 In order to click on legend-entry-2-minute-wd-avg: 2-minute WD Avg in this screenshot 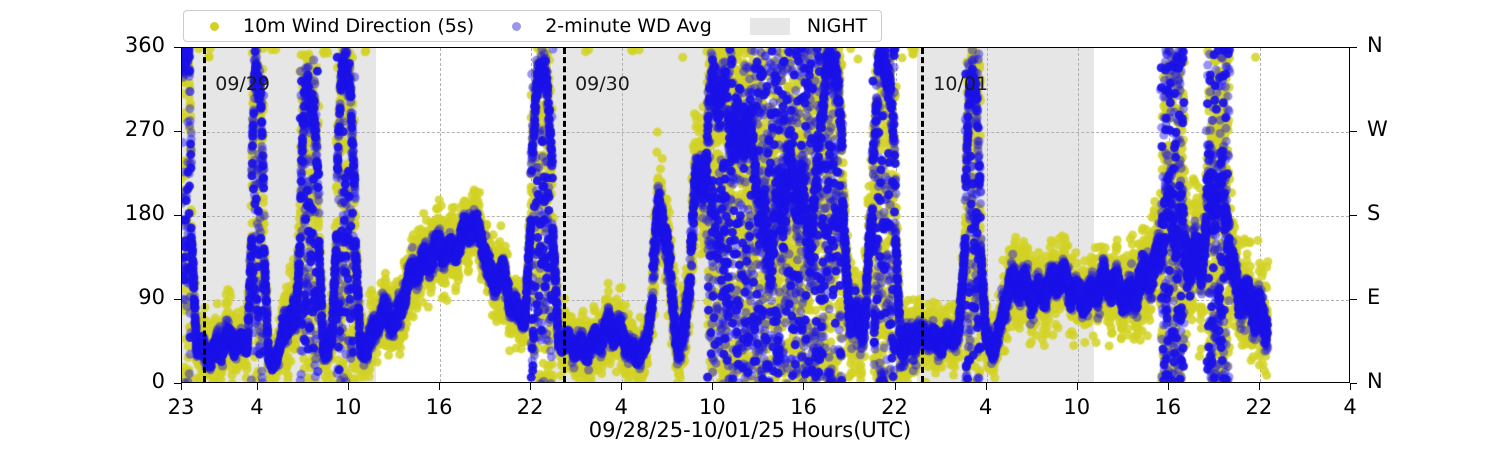, I will do `click(606, 25)`.